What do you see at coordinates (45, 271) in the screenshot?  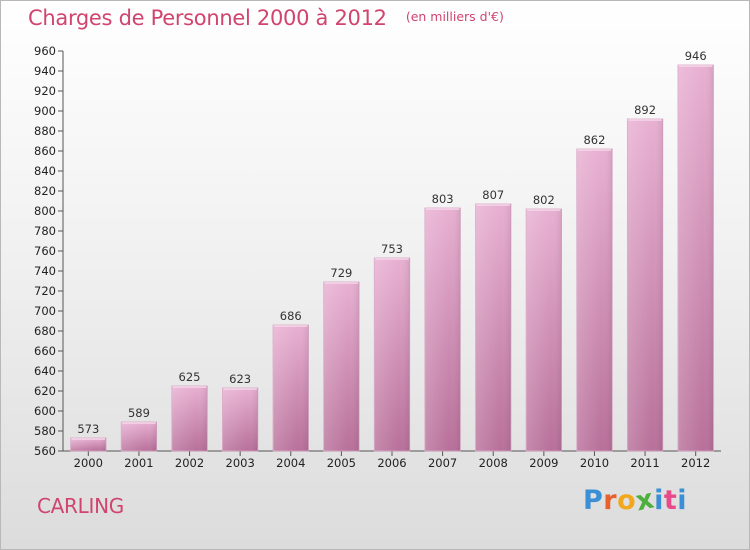 I see `y-tick-label: 740` at bounding box center [45, 271].